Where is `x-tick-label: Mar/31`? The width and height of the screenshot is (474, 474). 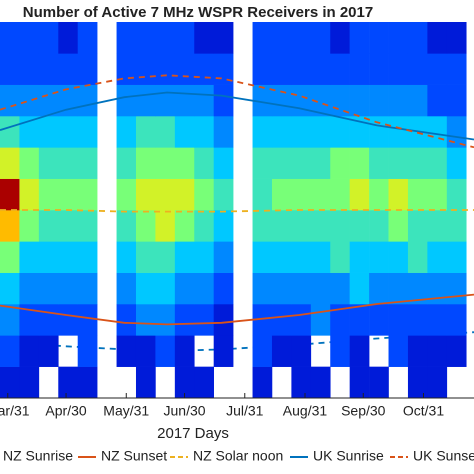
x-tick-label: Mar/31 is located at coordinates (15, 411).